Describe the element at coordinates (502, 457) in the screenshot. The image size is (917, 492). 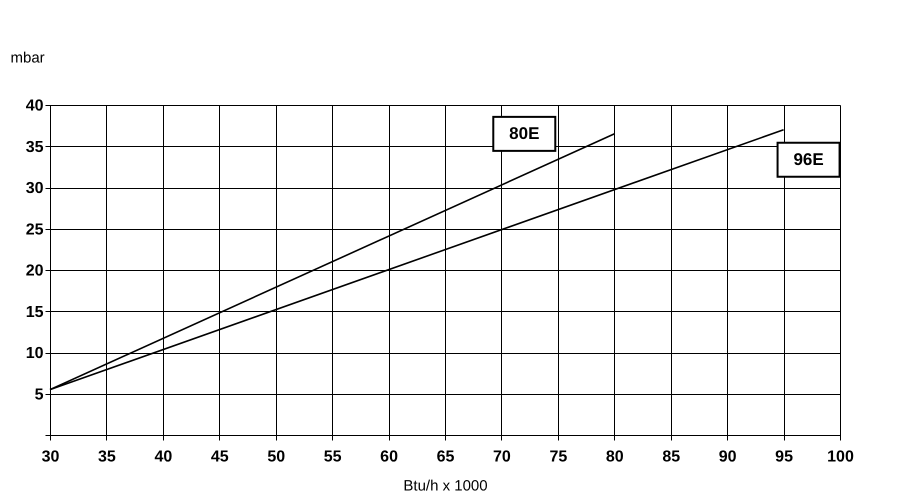
I see `x-tick-label: 70` at that location.